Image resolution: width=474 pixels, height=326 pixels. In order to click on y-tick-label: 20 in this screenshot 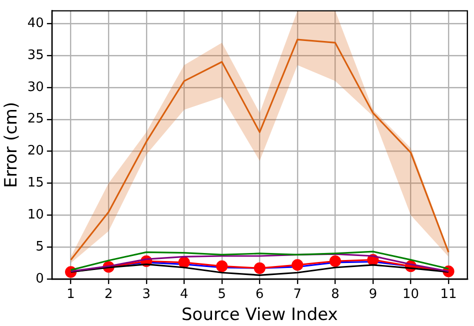, I will do `click(35, 151)`.